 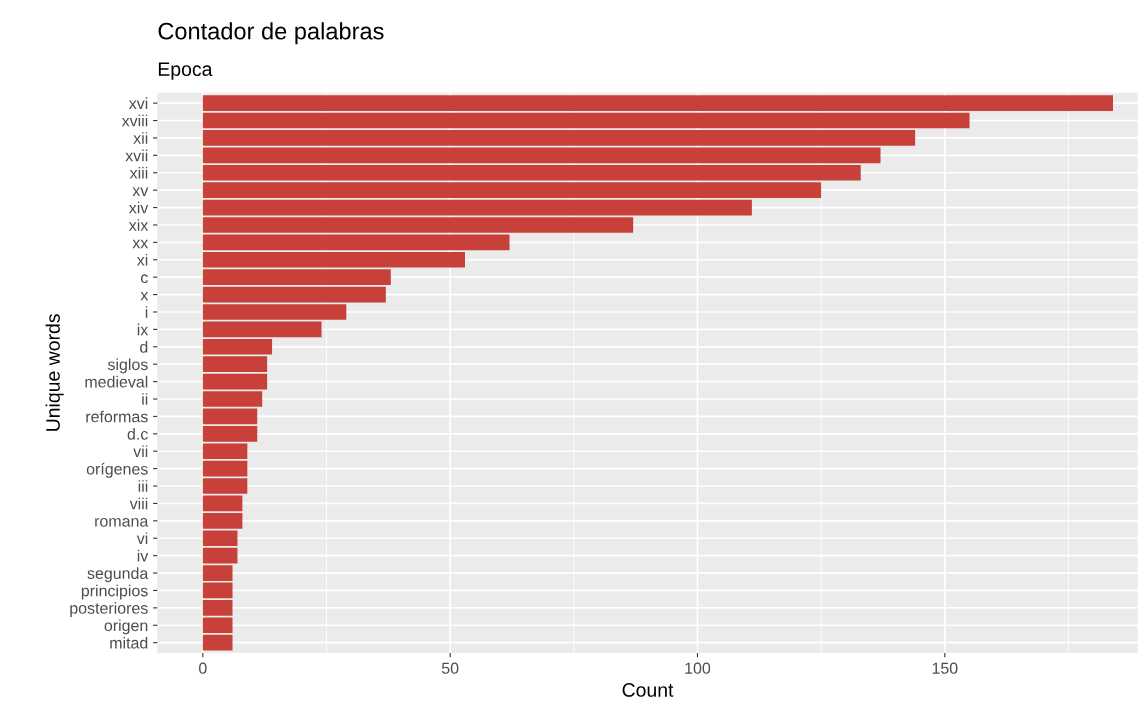 What do you see at coordinates (134, 120) in the screenshot?
I see `y-tick-label: xviii` at bounding box center [134, 120].